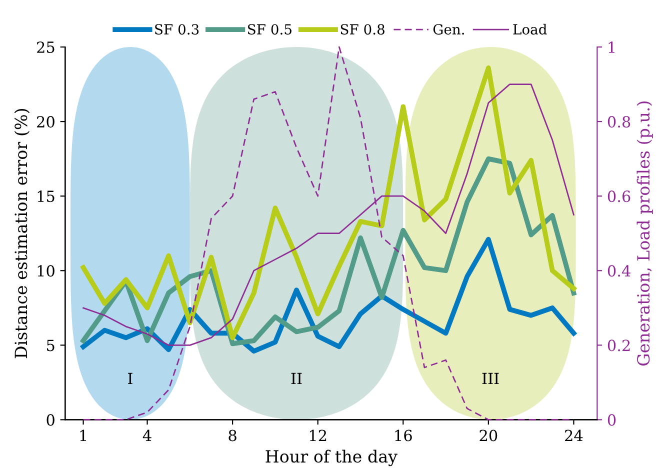 The image size is (665, 470). I want to click on y2-tick-label: 0, so click(612, 420).